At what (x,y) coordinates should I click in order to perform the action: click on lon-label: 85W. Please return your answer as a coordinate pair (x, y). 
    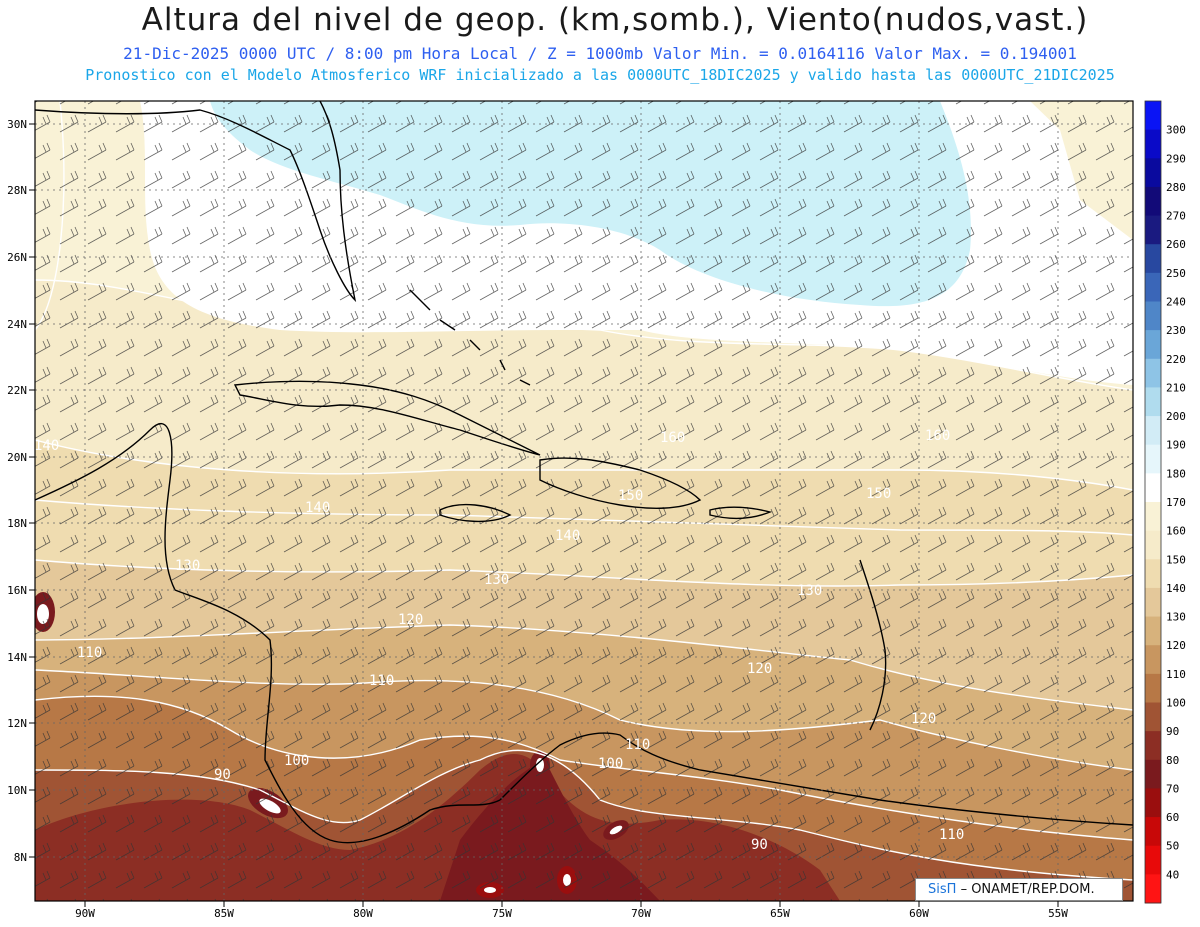
    Looking at the image, I should click on (224, 913).